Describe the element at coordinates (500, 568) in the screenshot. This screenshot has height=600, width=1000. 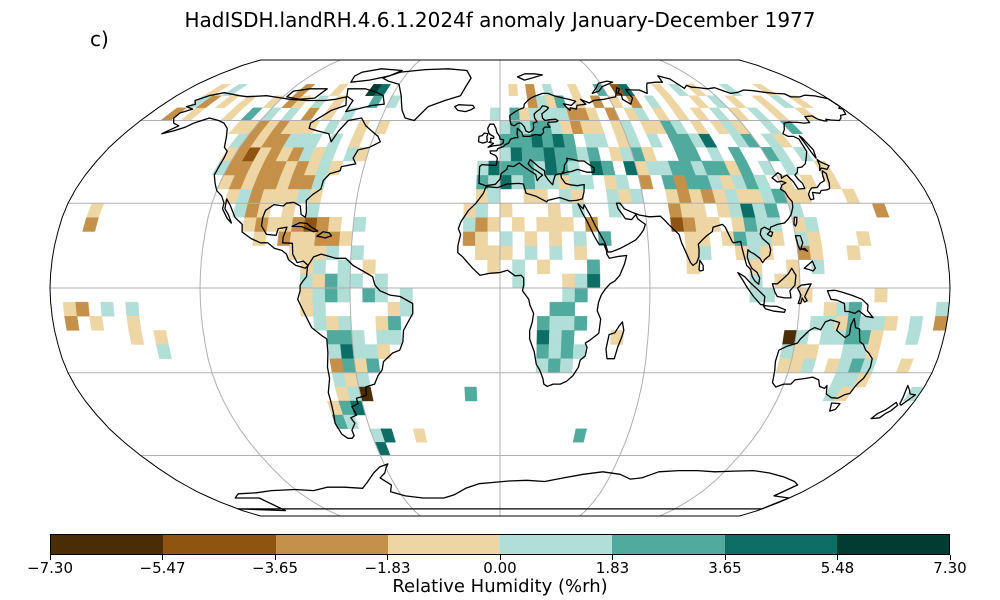
I see `colorbar-tick-label: 0.00` at that location.